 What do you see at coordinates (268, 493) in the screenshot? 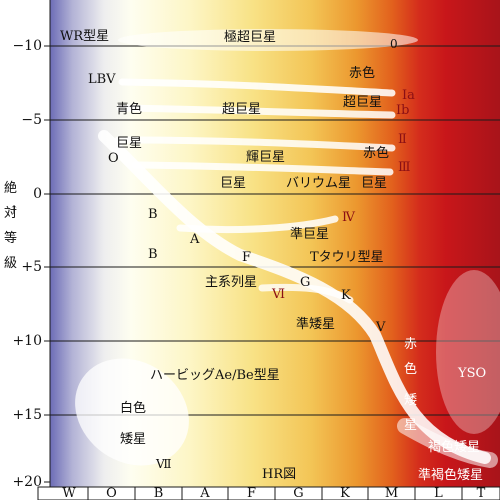
I see `x-axis-strip` at bounding box center [268, 493].